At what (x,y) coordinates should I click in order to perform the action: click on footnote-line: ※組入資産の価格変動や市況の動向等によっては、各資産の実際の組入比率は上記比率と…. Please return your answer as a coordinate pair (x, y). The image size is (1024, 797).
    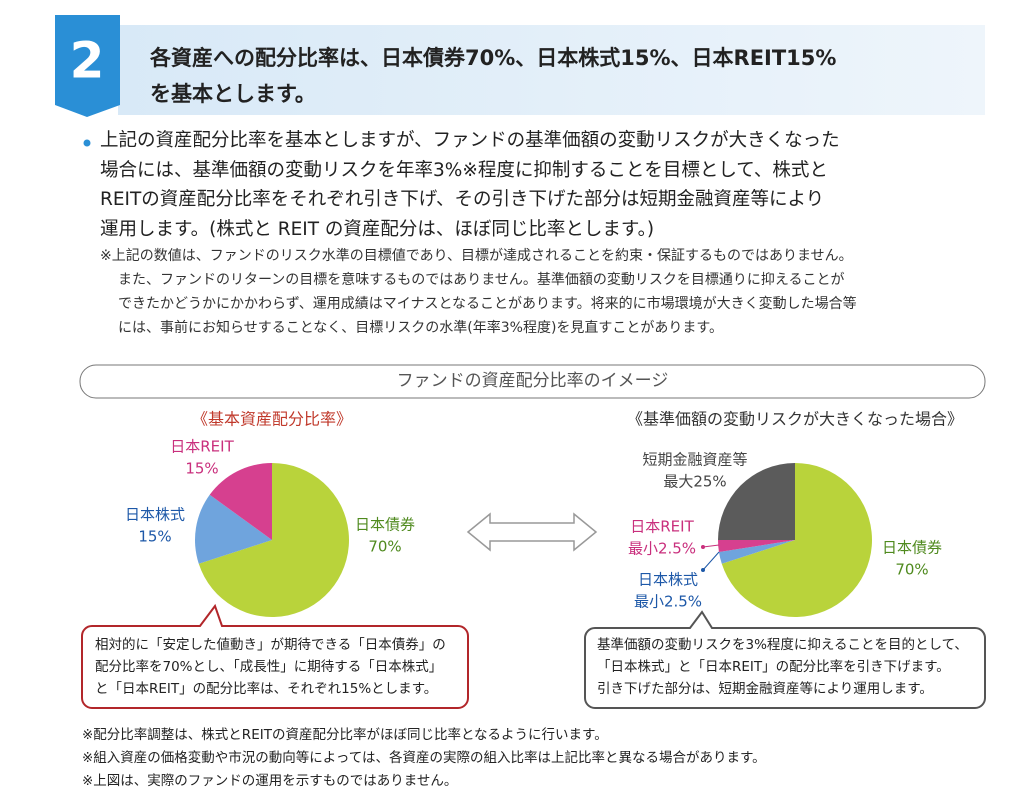
    Looking at the image, I should click on (424, 758).